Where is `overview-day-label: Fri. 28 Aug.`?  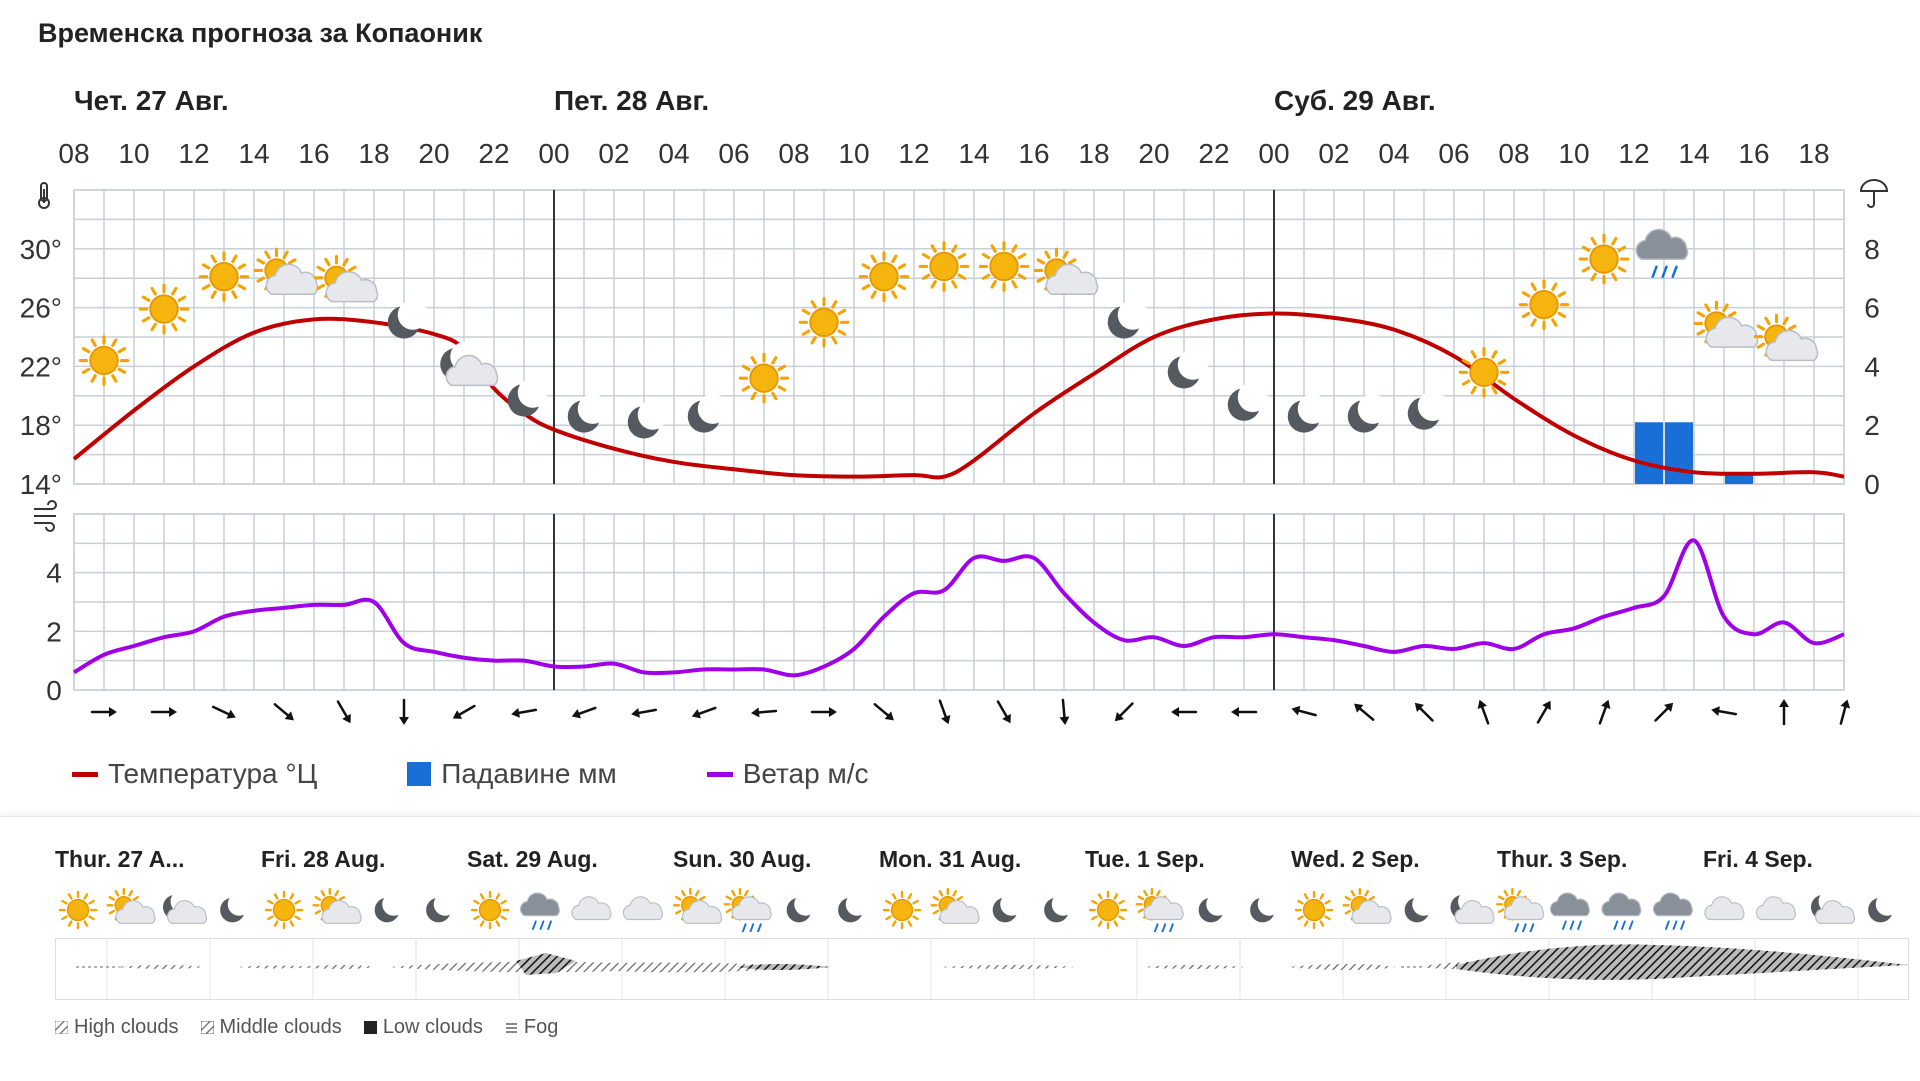
overview-day-label: Fri. 28 Aug. is located at coordinates (323, 859).